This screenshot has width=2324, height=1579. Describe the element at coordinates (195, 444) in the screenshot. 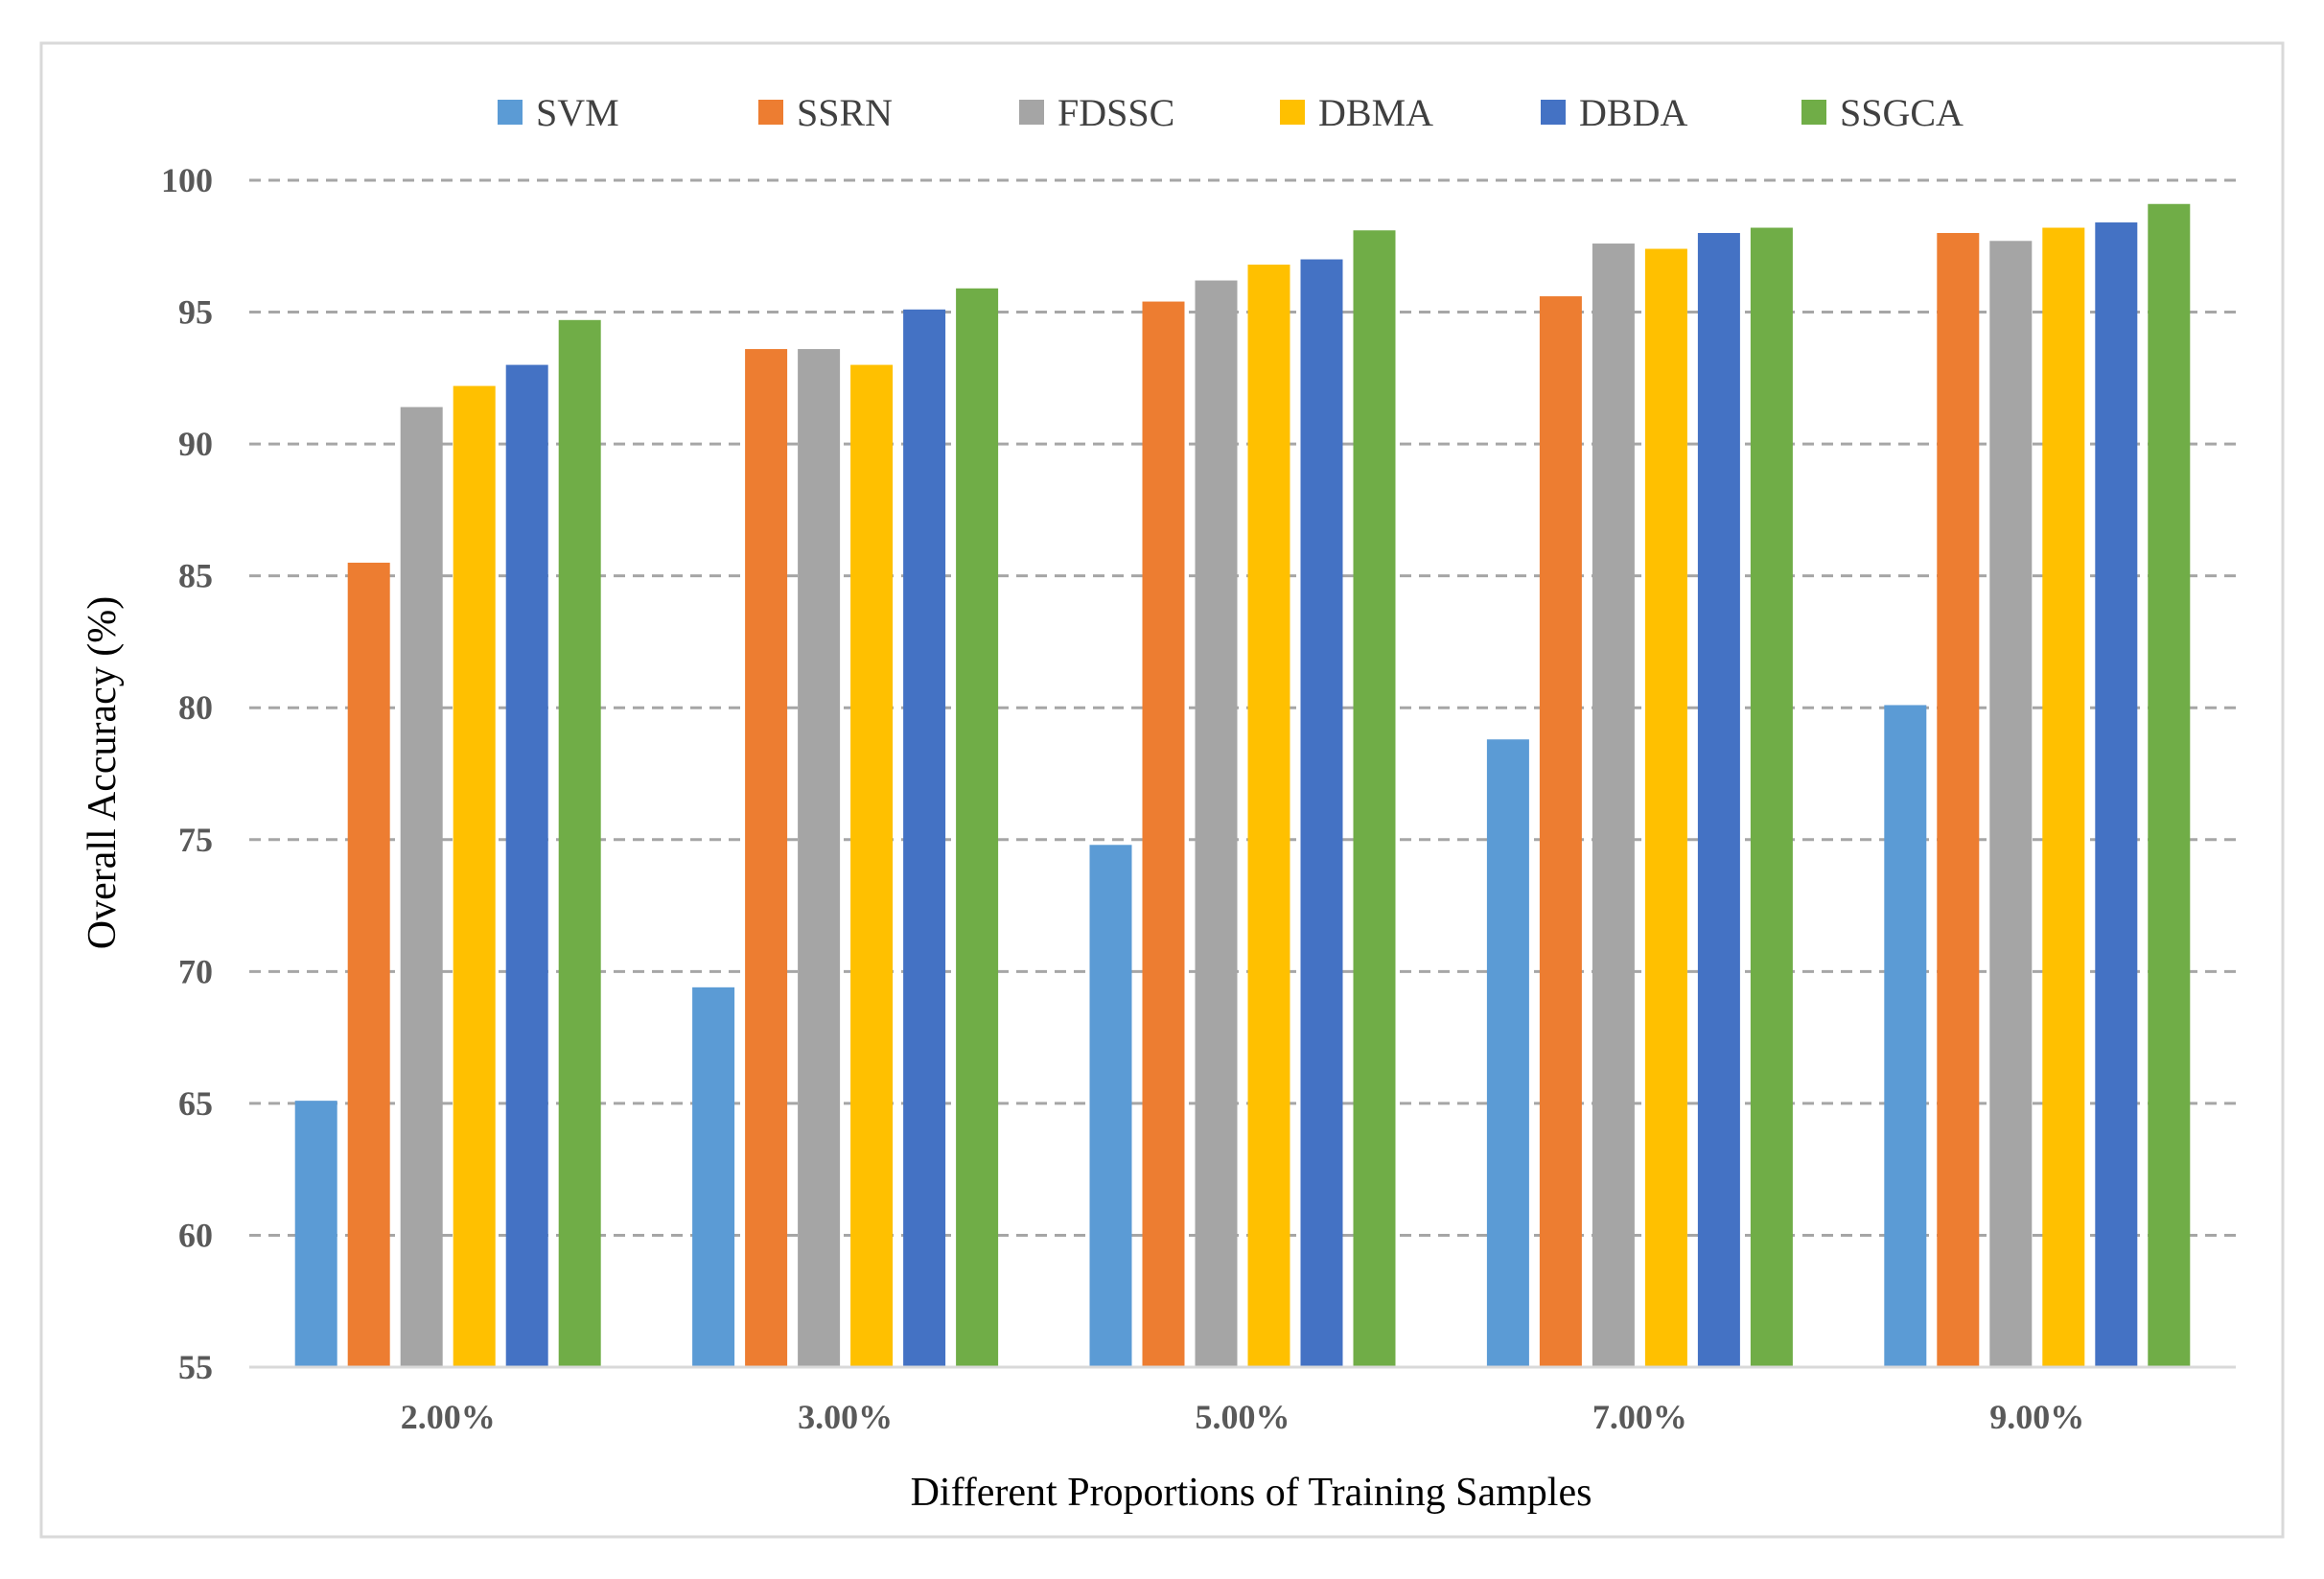

I see `y-tick-label: 90` at that location.